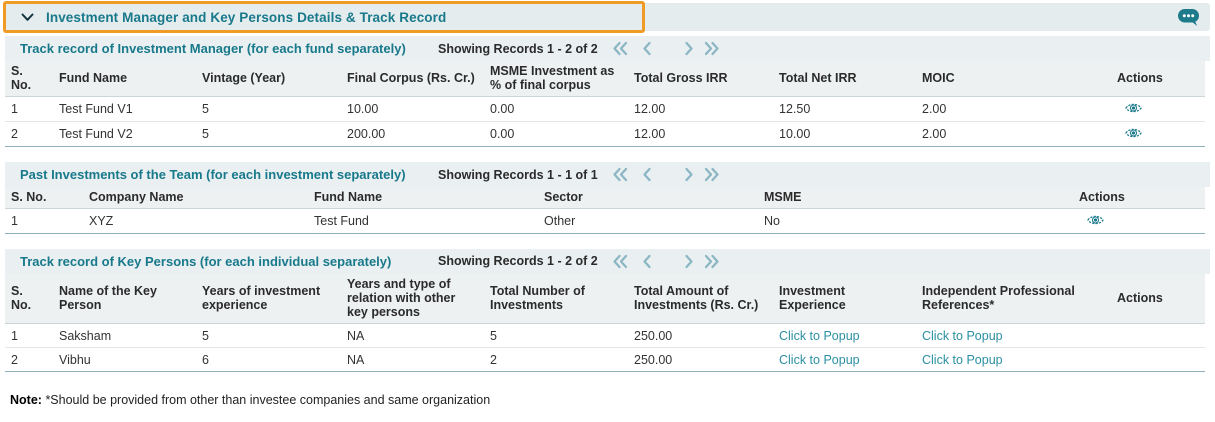 This screenshot has height=422, width=1215. I want to click on column-header: Name of the Key Person, so click(124, 298).